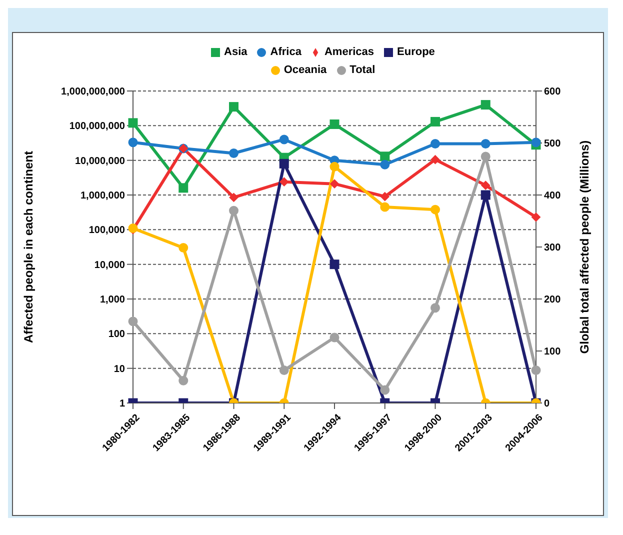 The width and height of the screenshot is (623, 535). What do you see at coordinates (547, 404) in the screenshot?
I see `y2-tick-label: 0` at bounding box center [547, 404].